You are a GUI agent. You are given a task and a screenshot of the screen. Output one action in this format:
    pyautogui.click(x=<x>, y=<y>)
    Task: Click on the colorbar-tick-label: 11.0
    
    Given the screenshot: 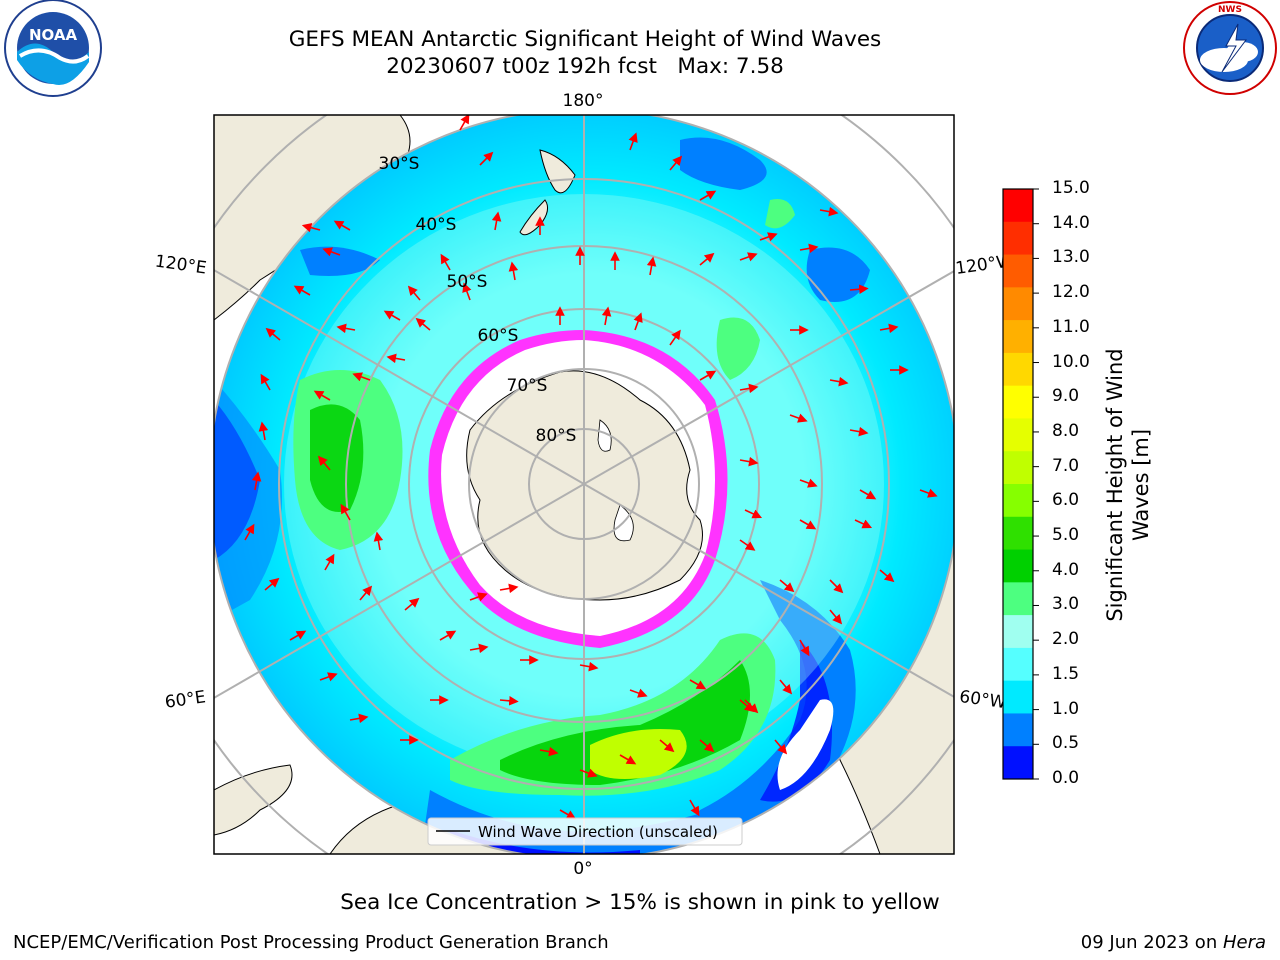 What is the action you would take?
    pyautogui.click(x=1071, y=326)
    